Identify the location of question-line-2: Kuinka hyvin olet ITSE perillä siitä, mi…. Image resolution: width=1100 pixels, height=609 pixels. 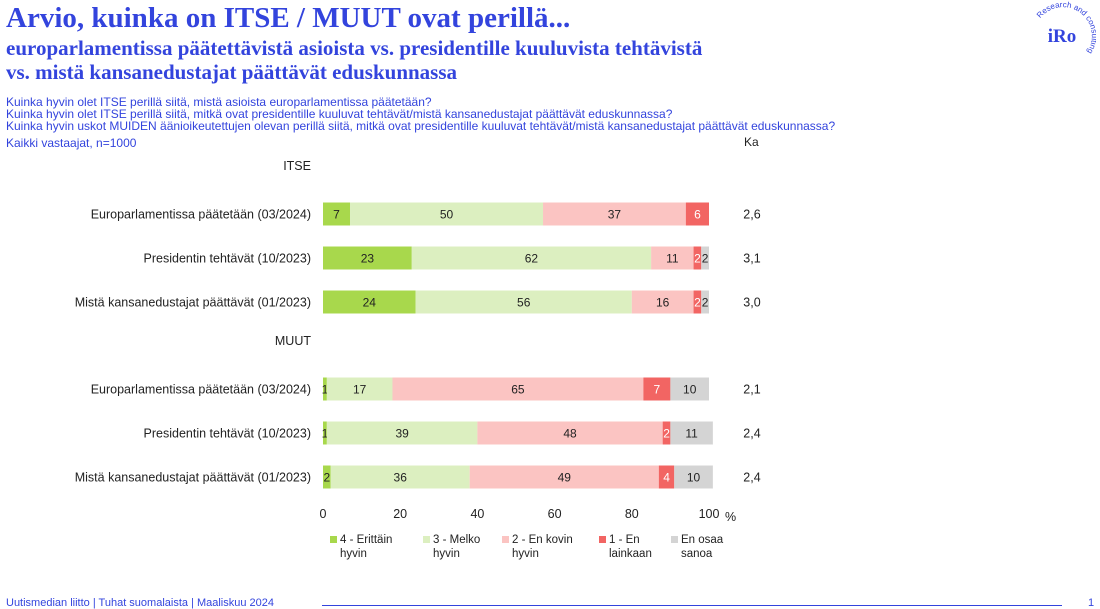
(339, 114).